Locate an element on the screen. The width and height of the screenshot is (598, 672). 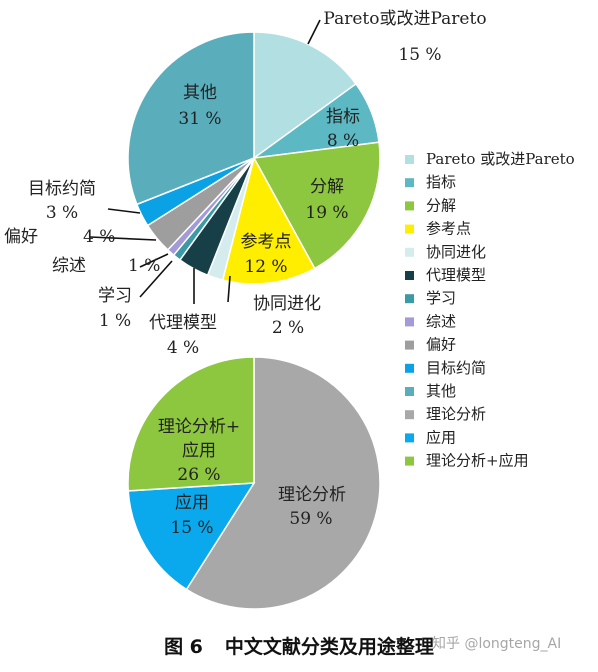
legend-label-11: 理论分析 is located at coordinates (456, 414).